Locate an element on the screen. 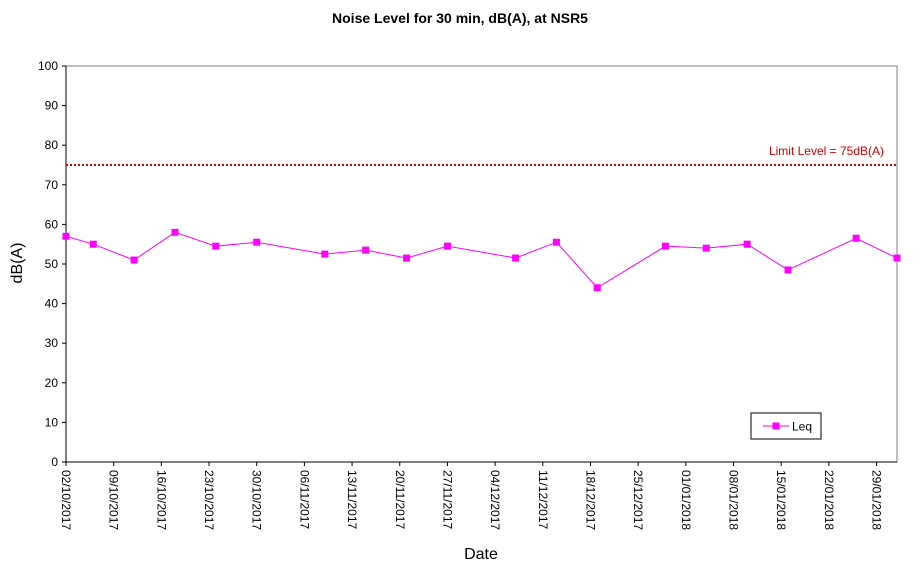 The image size is (920, 577). x-tick-label: 15/01/2018 is located at coordinates (781, 500).